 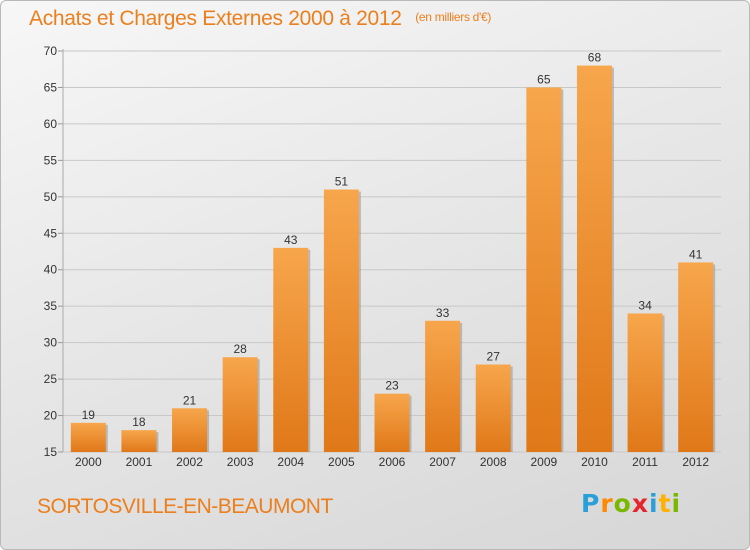 What do you see at coordinates (51, 233) in the screenshot?
I see `y-tick-label: 45` at bounding box center [51, 233].